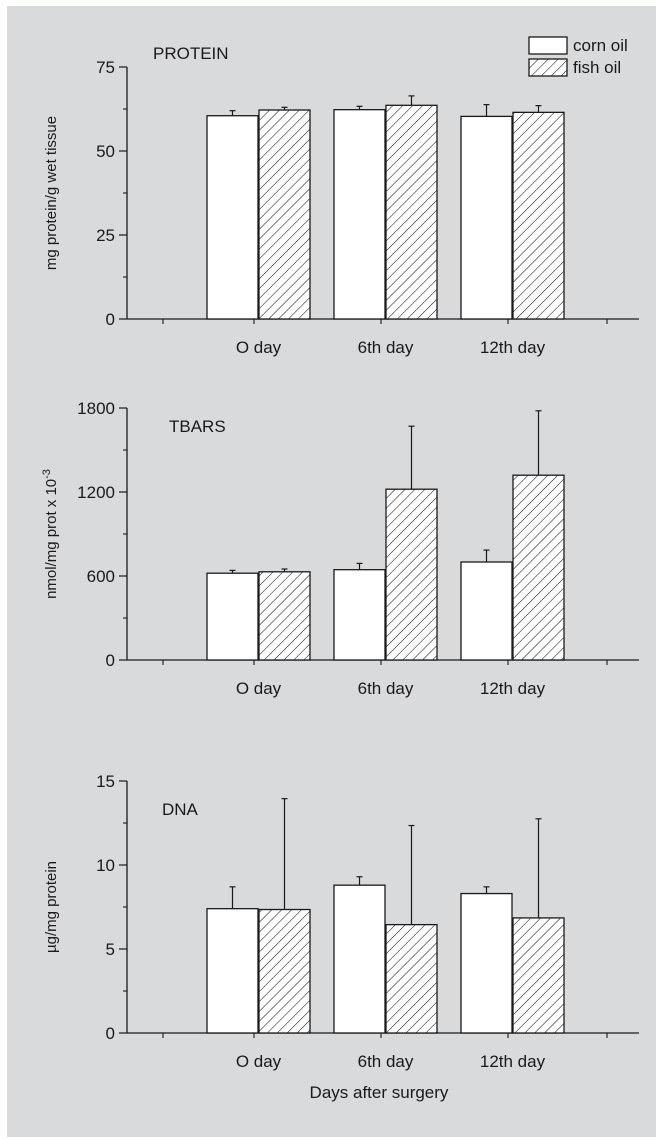 This screenshot has width=660, height=1140. Describe the element at coordinates (96, 492) in the screenshot. I see `y-tick-label: 1200` at that location.